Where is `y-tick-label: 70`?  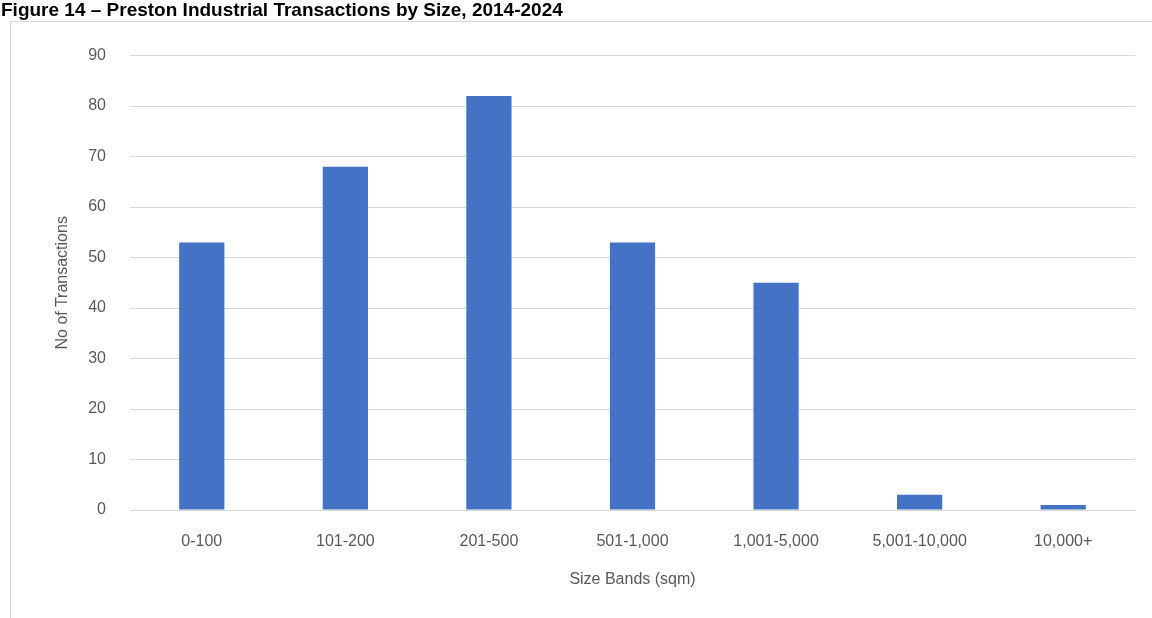 y-tick-label: 70 is located at coordinates (97, 155).